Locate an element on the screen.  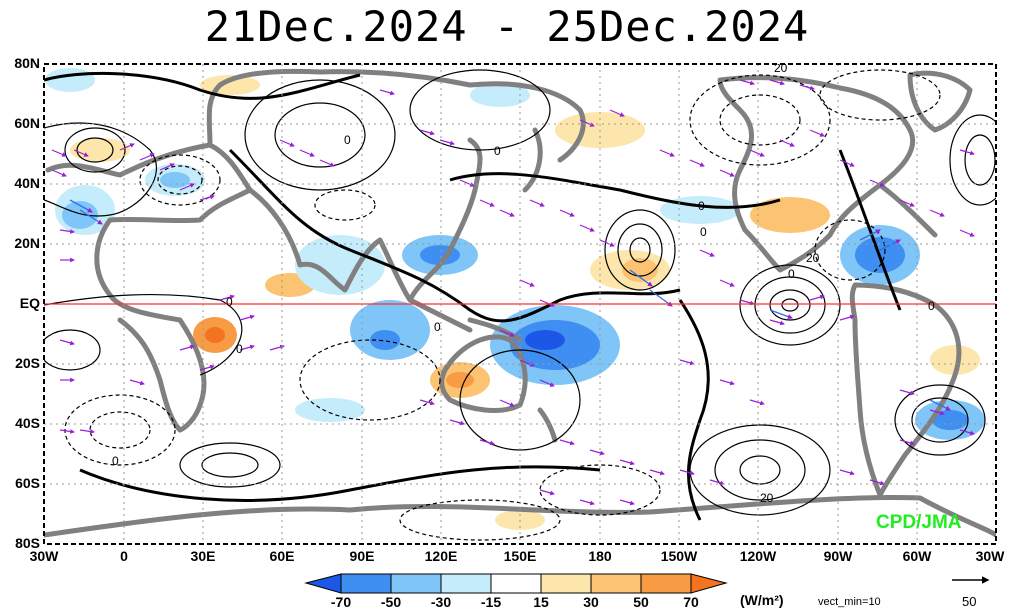
lat-tick: 40N is located at coordinates (27, 183).